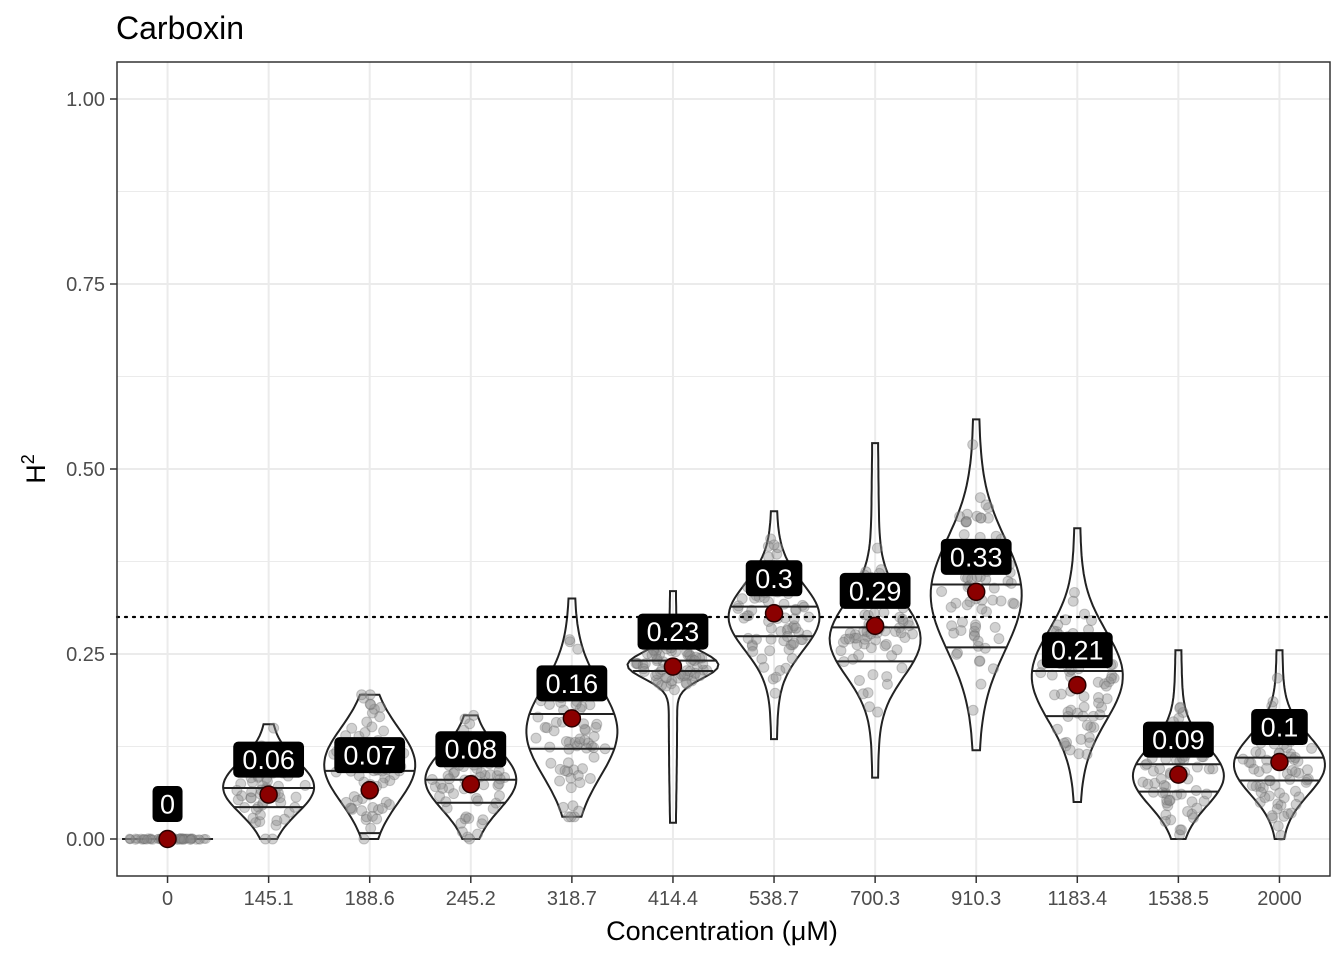  Describe the element at coordinates (572, 684) in the screenshot. I see `mean-label: 0.16` at that location.